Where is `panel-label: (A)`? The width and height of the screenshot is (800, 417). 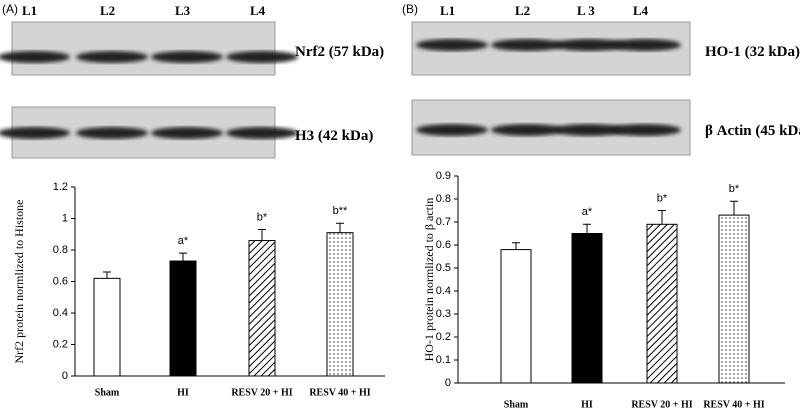 panel-label: (A) is located at coordinates (10, 9).